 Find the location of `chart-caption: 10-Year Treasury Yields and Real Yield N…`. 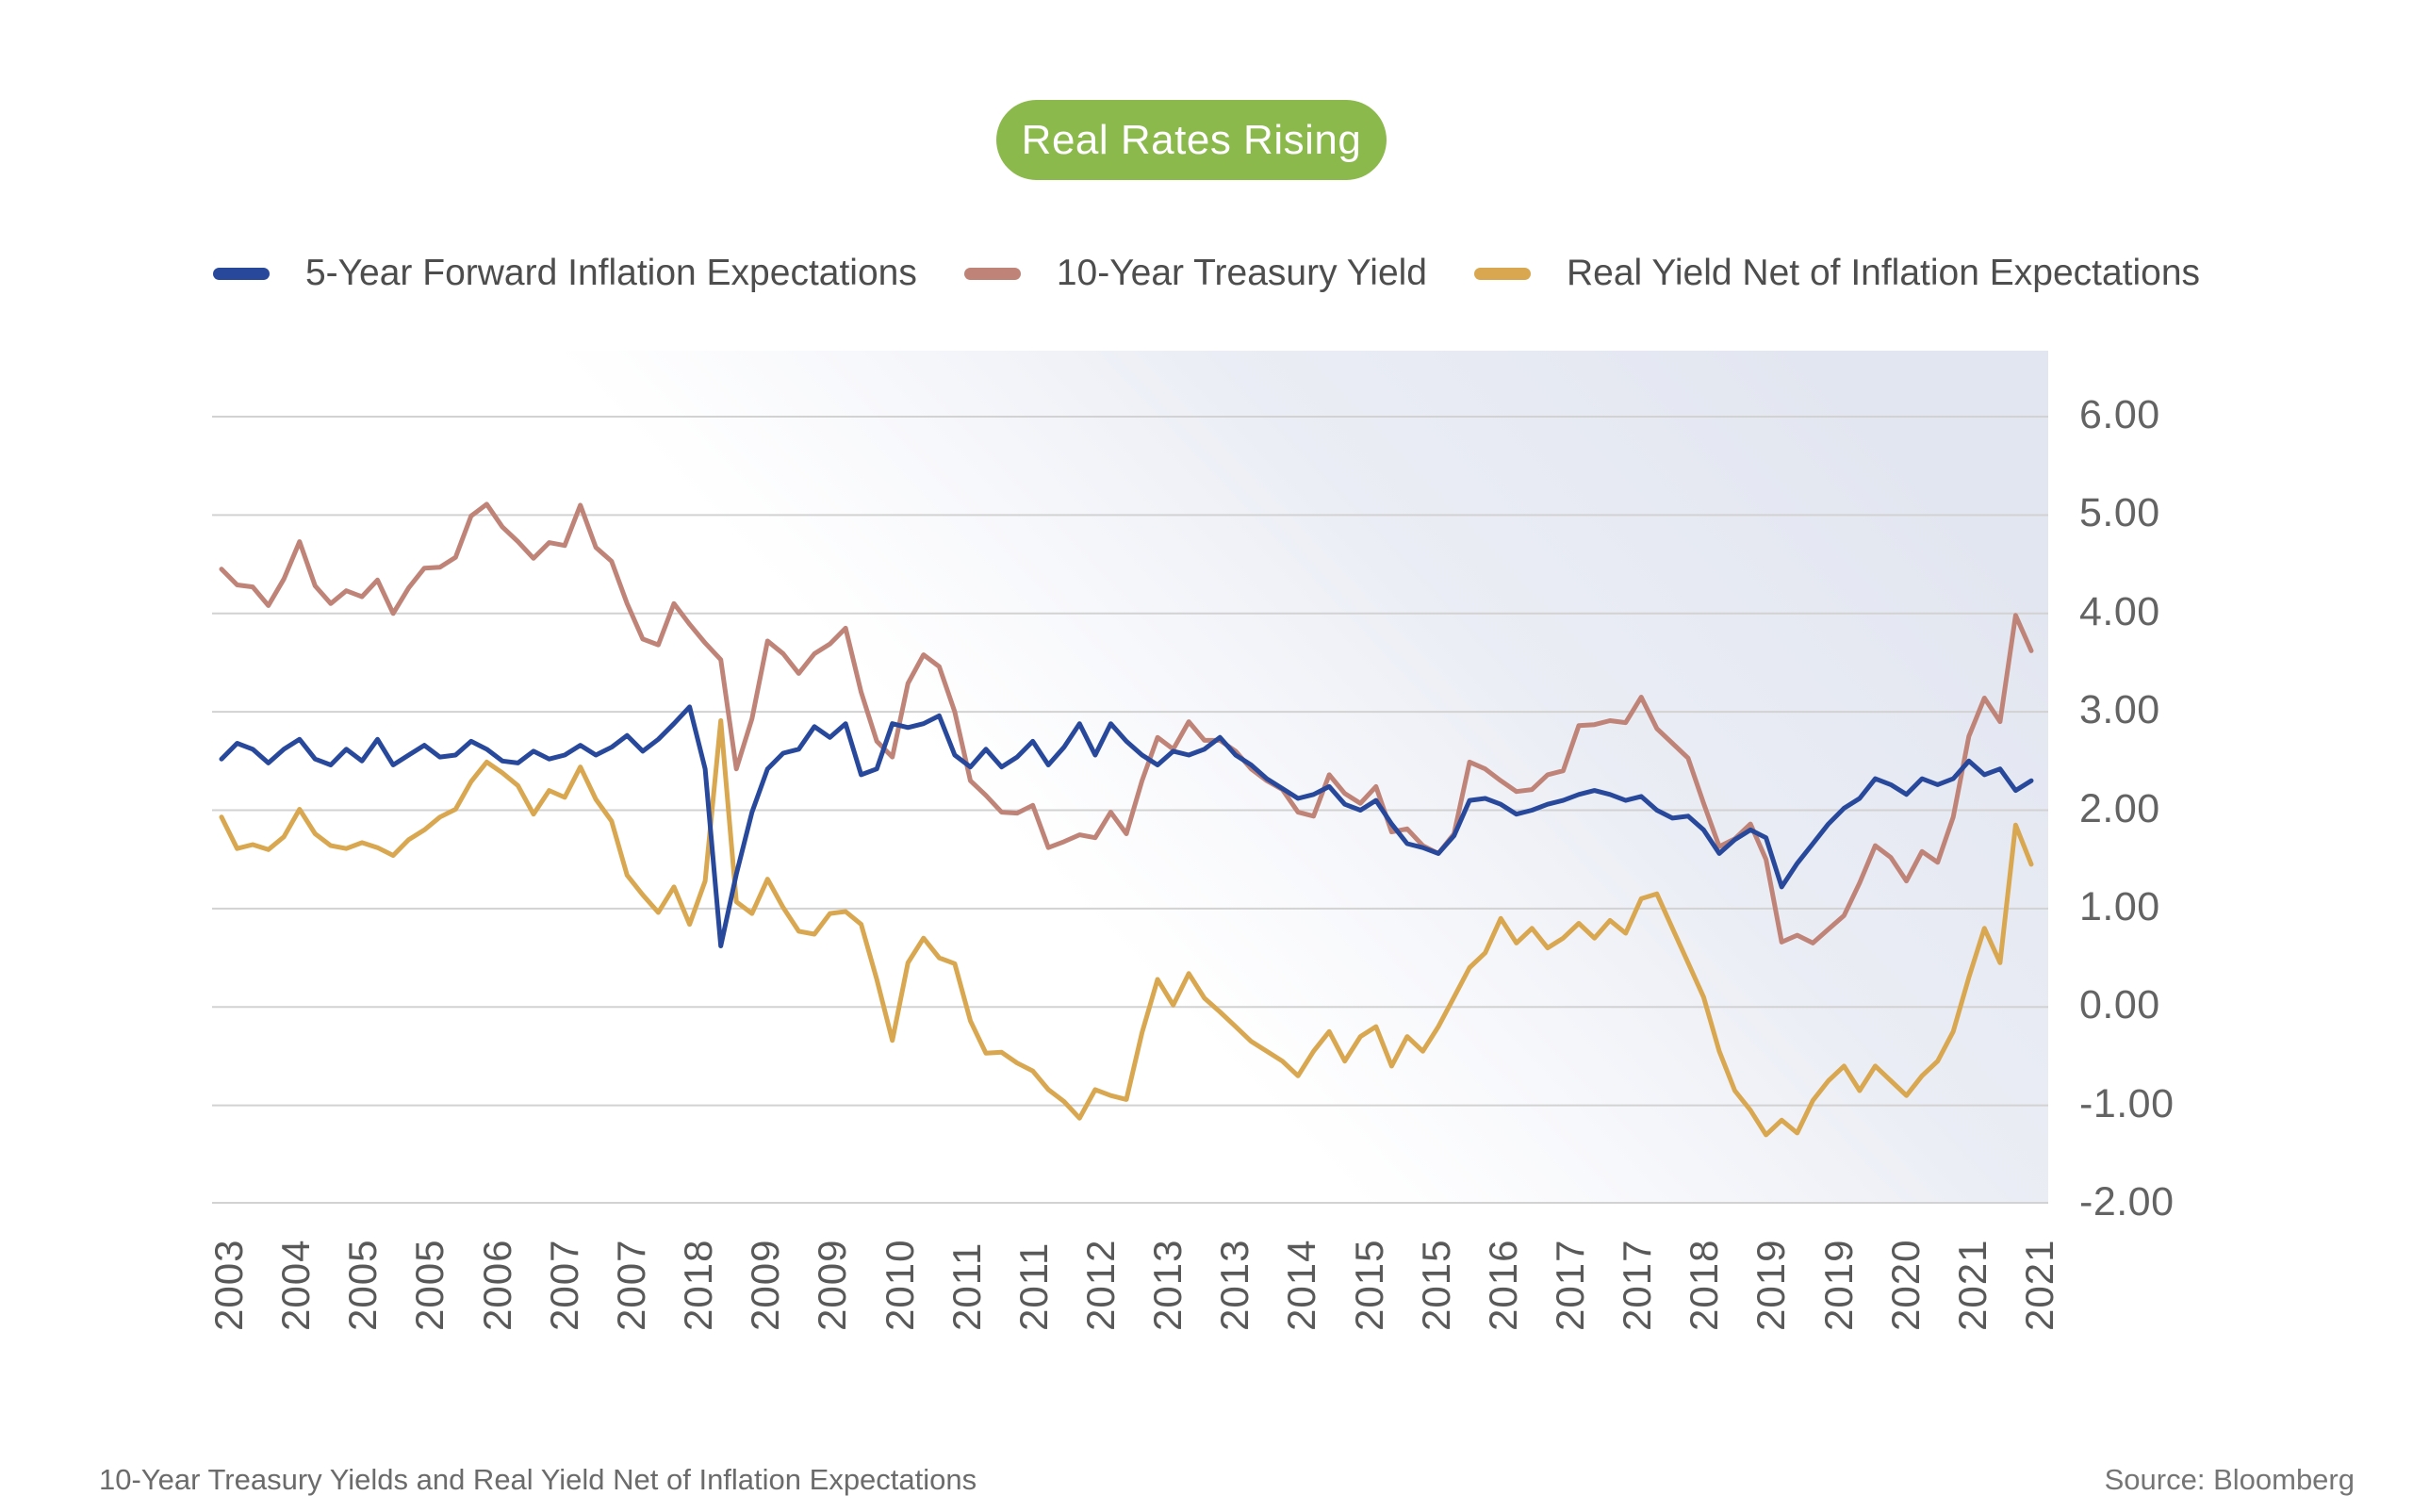

chart-caption: 10-Year Treasury Yields and Real Yield N… is located at coordinates (538, 1480).